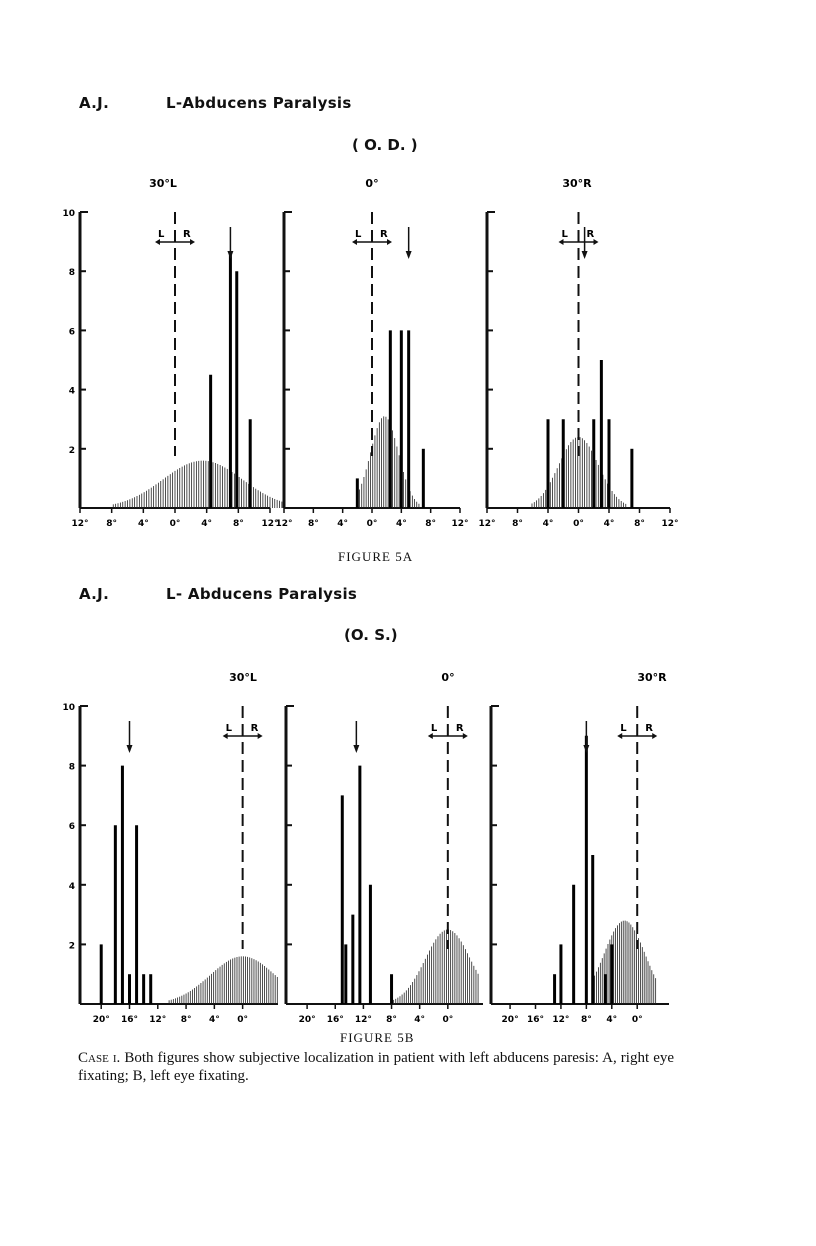  Describe the element at coordinates (371, 635) in the screenshot. I see `figure-b-eye: (O. S.)` at that location.